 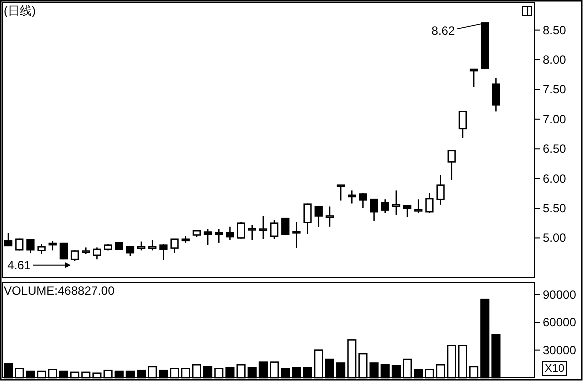 I want to click on y-tick-label: 30000, so click(x=560, y=350).